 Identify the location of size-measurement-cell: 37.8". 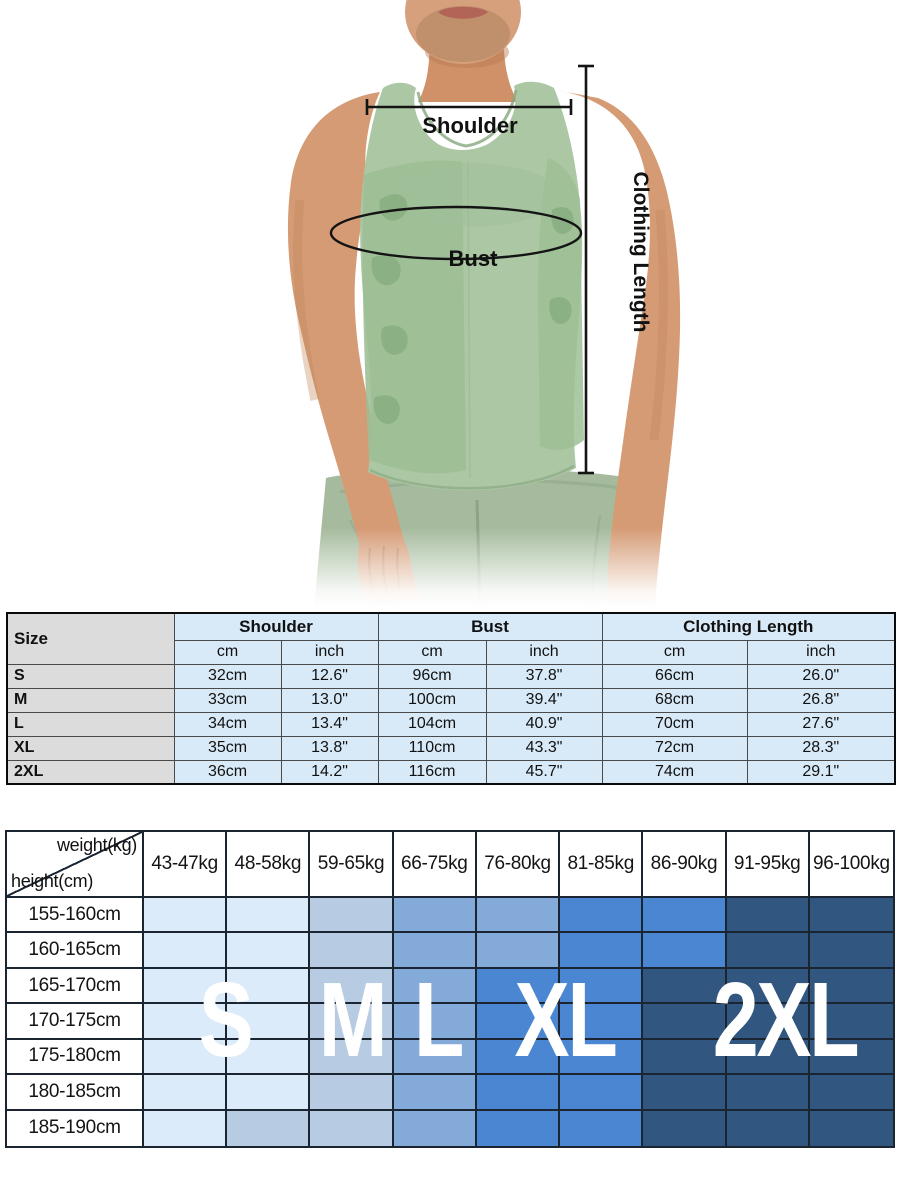
(544, 676).